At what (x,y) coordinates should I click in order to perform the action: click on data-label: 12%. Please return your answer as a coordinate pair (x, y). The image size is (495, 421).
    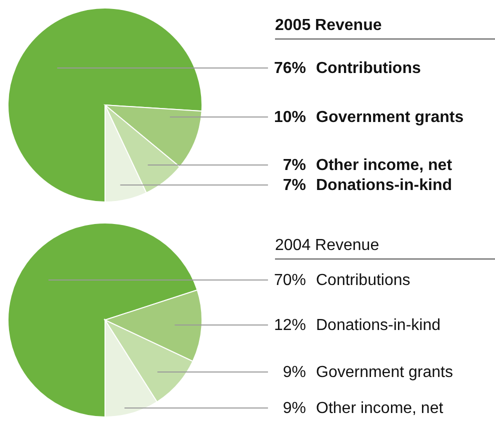
    Looking at the image, I should click on (290, 325).